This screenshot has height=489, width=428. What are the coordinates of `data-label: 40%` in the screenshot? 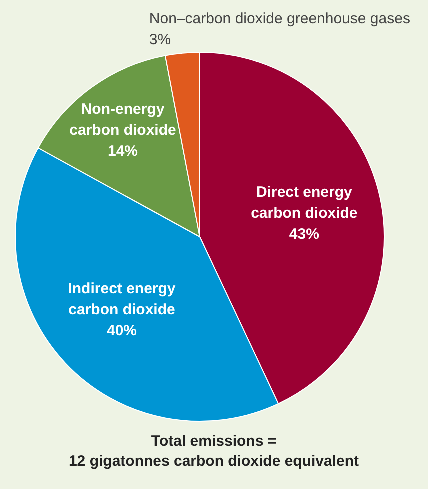 It's located at (122, 331).